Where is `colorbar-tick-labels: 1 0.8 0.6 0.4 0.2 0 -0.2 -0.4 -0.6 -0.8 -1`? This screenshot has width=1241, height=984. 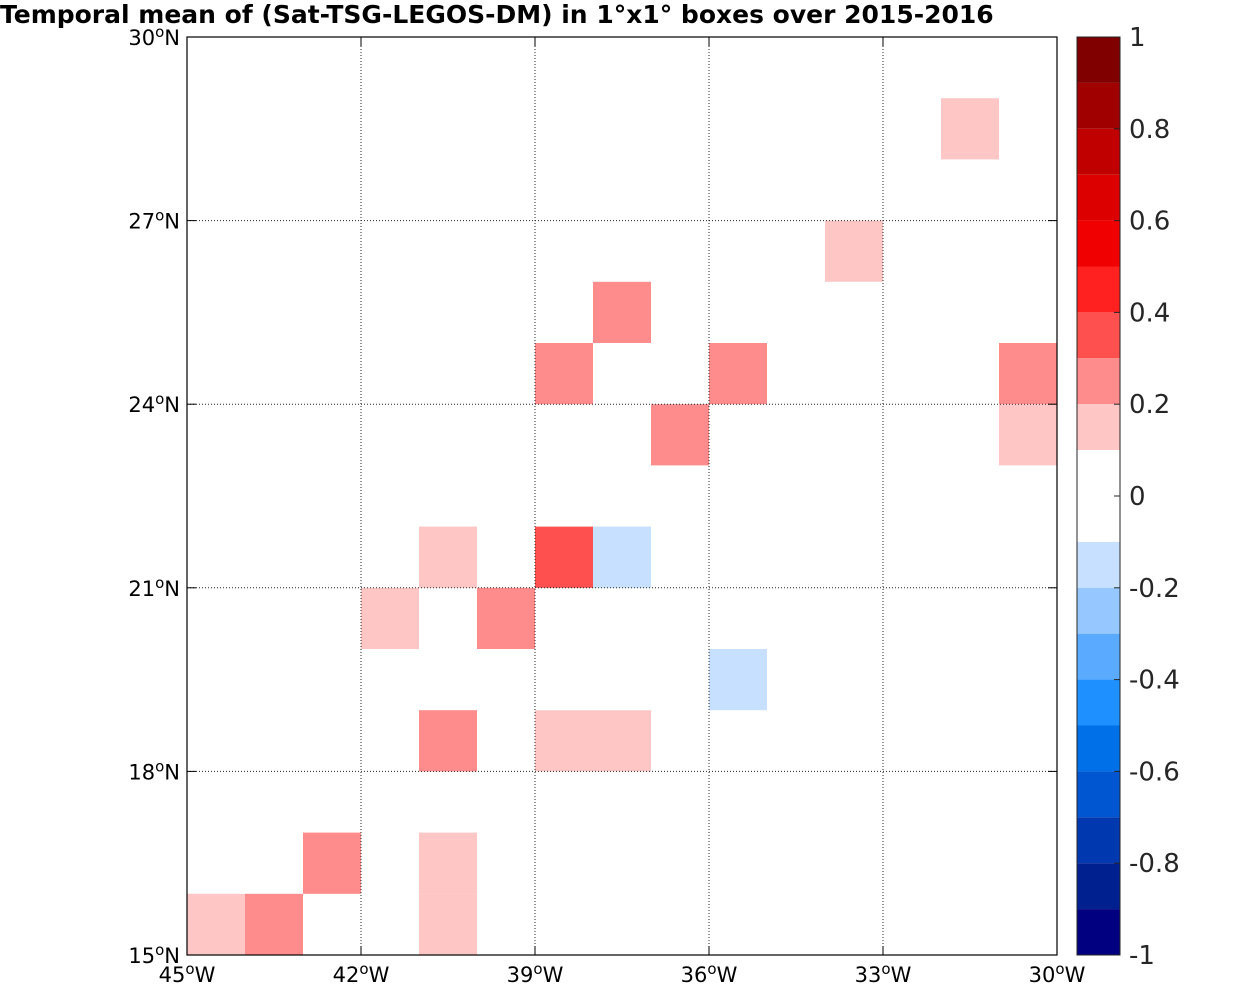 colorbar-tick-labels: 1 0.8 0.6 0.4 0.2 0 -0.2 -0.4 -0.6 -0.8 -1 is located at coordinates (1154, 497).